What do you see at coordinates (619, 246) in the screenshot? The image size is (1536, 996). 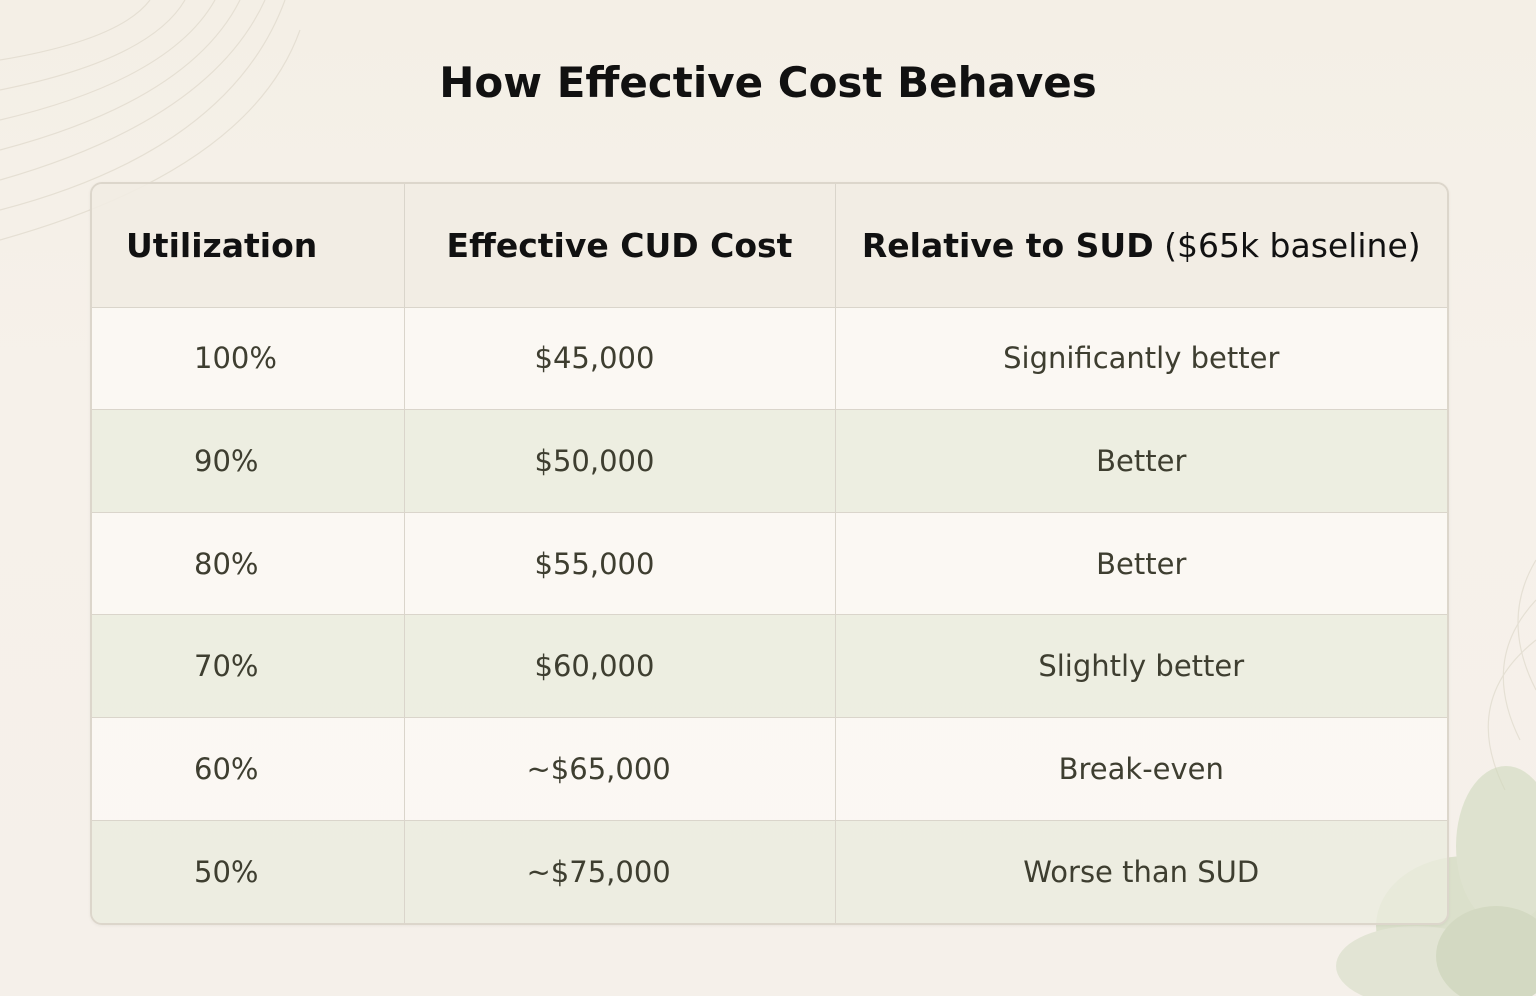 I see `header-effective-cost: Effective CUD Cost` at bounding box center [619, 246].